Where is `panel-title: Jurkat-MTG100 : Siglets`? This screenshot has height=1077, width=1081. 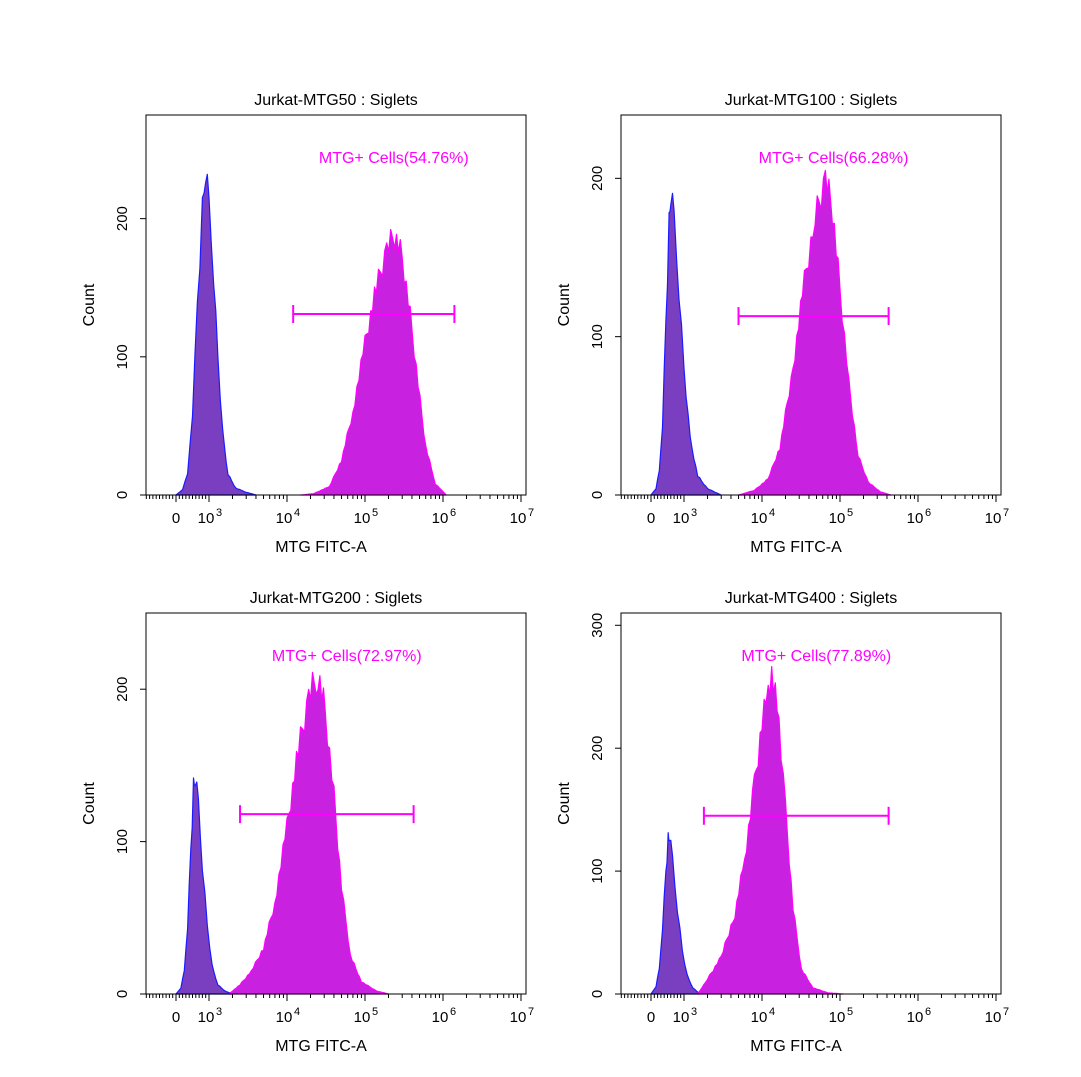 panel-title: Jurkat-MTG100 : Siglets is located at coordinates (811, 100).